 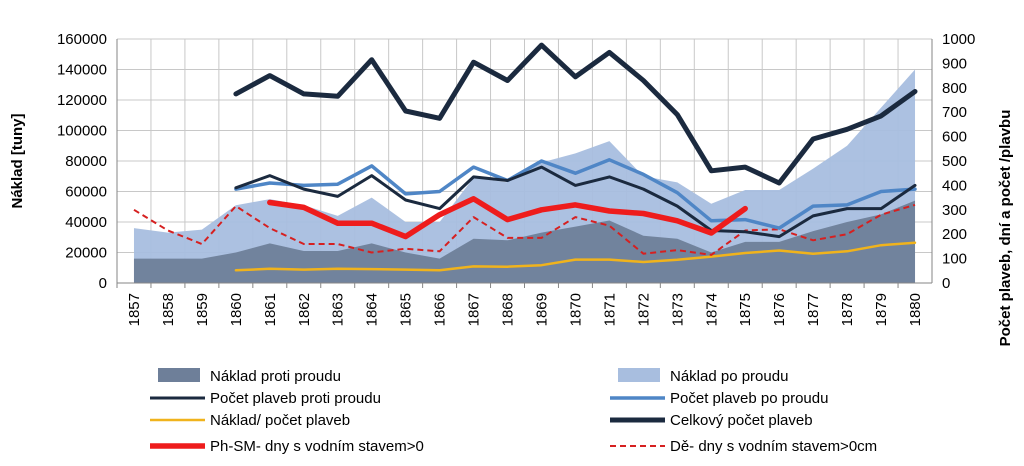 What do you see at coordinates (954, 161) in the screenshot?
I see `y-right-tick-label: 500` at bounding box center [954, 161].